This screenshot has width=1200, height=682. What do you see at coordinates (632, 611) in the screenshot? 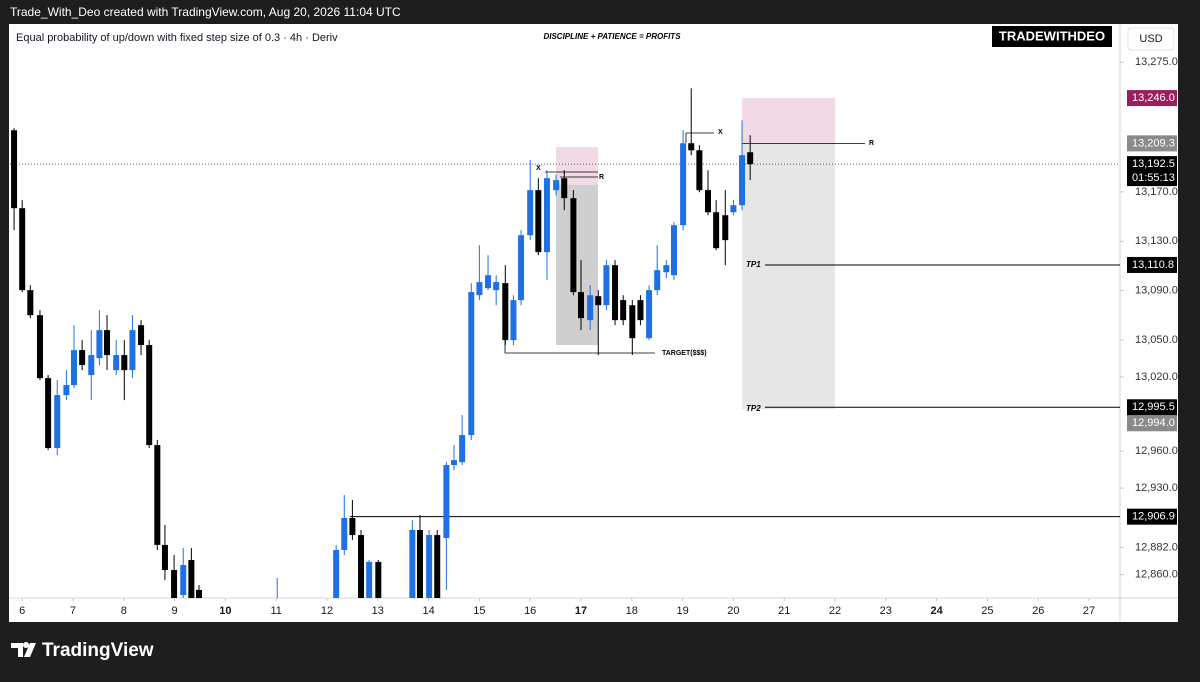
I see `x-tick-label: 18` at bounding box center [632, 611].